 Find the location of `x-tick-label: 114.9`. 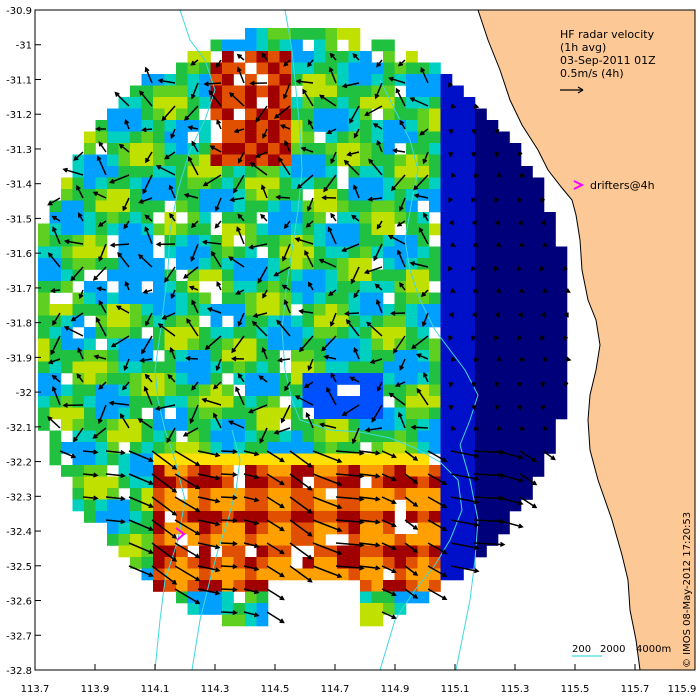

x-tick-label: 114.9 is located at coordinates (395, 689).